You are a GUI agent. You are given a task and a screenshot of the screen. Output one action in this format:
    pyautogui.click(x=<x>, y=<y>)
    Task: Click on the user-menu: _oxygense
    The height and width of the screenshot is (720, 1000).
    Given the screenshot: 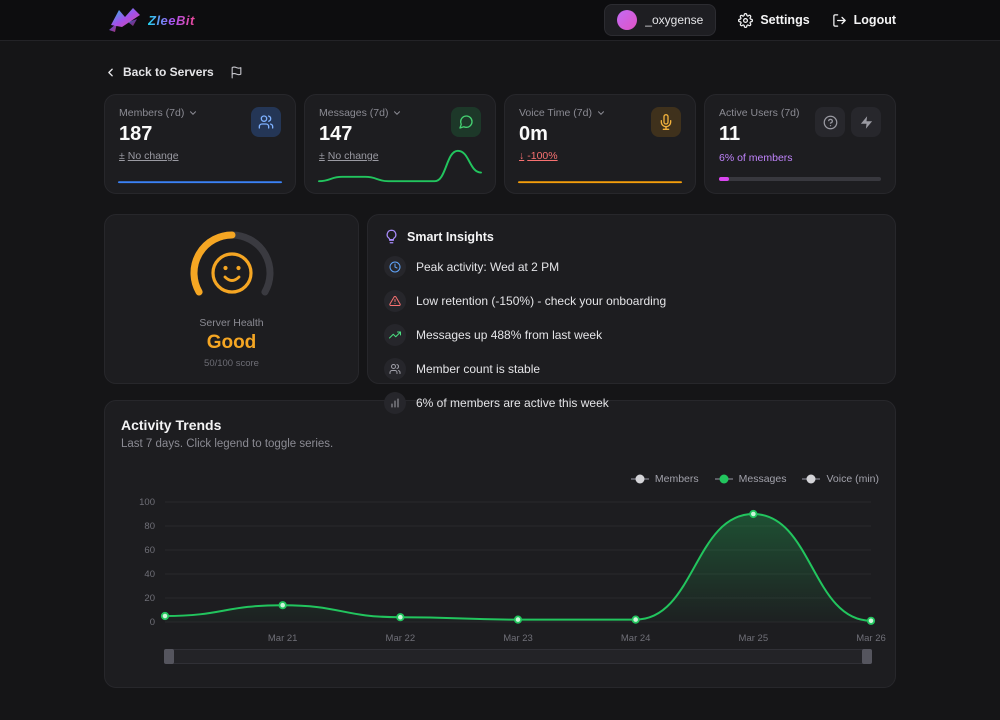 What is the action you would take?
    pyautogui.click(x=660, y=20)
    